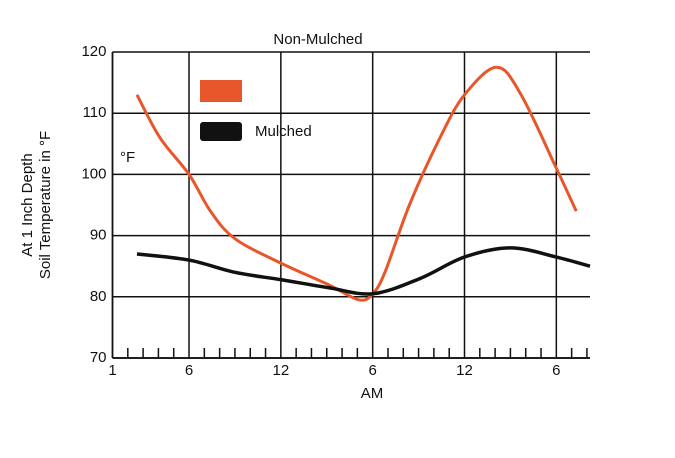 Image resolution: width=675 pixels, height=458 pixels. Describe the element at coordinates (98, 357) in the screenshot. I see `y-tick-label: 70` at that location.